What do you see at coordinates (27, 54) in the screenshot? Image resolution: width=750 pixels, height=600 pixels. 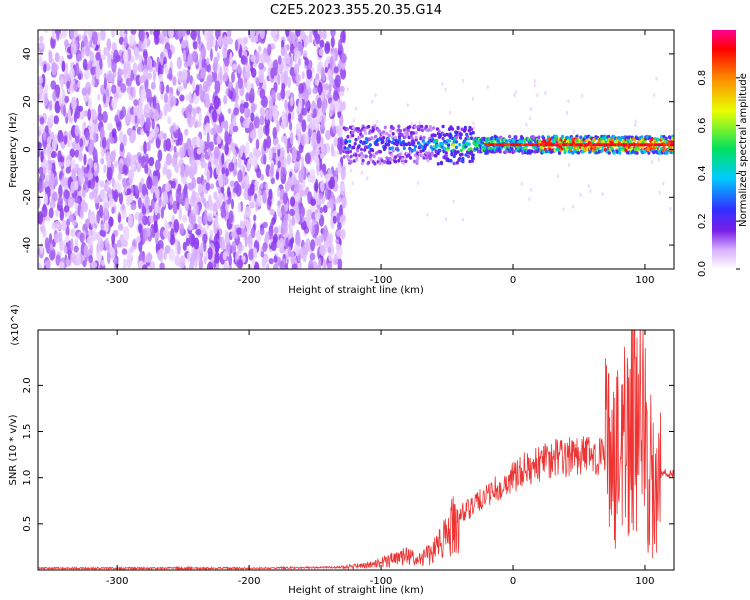 I see `y-tick-label: 40` at bounding box center [27, 54].